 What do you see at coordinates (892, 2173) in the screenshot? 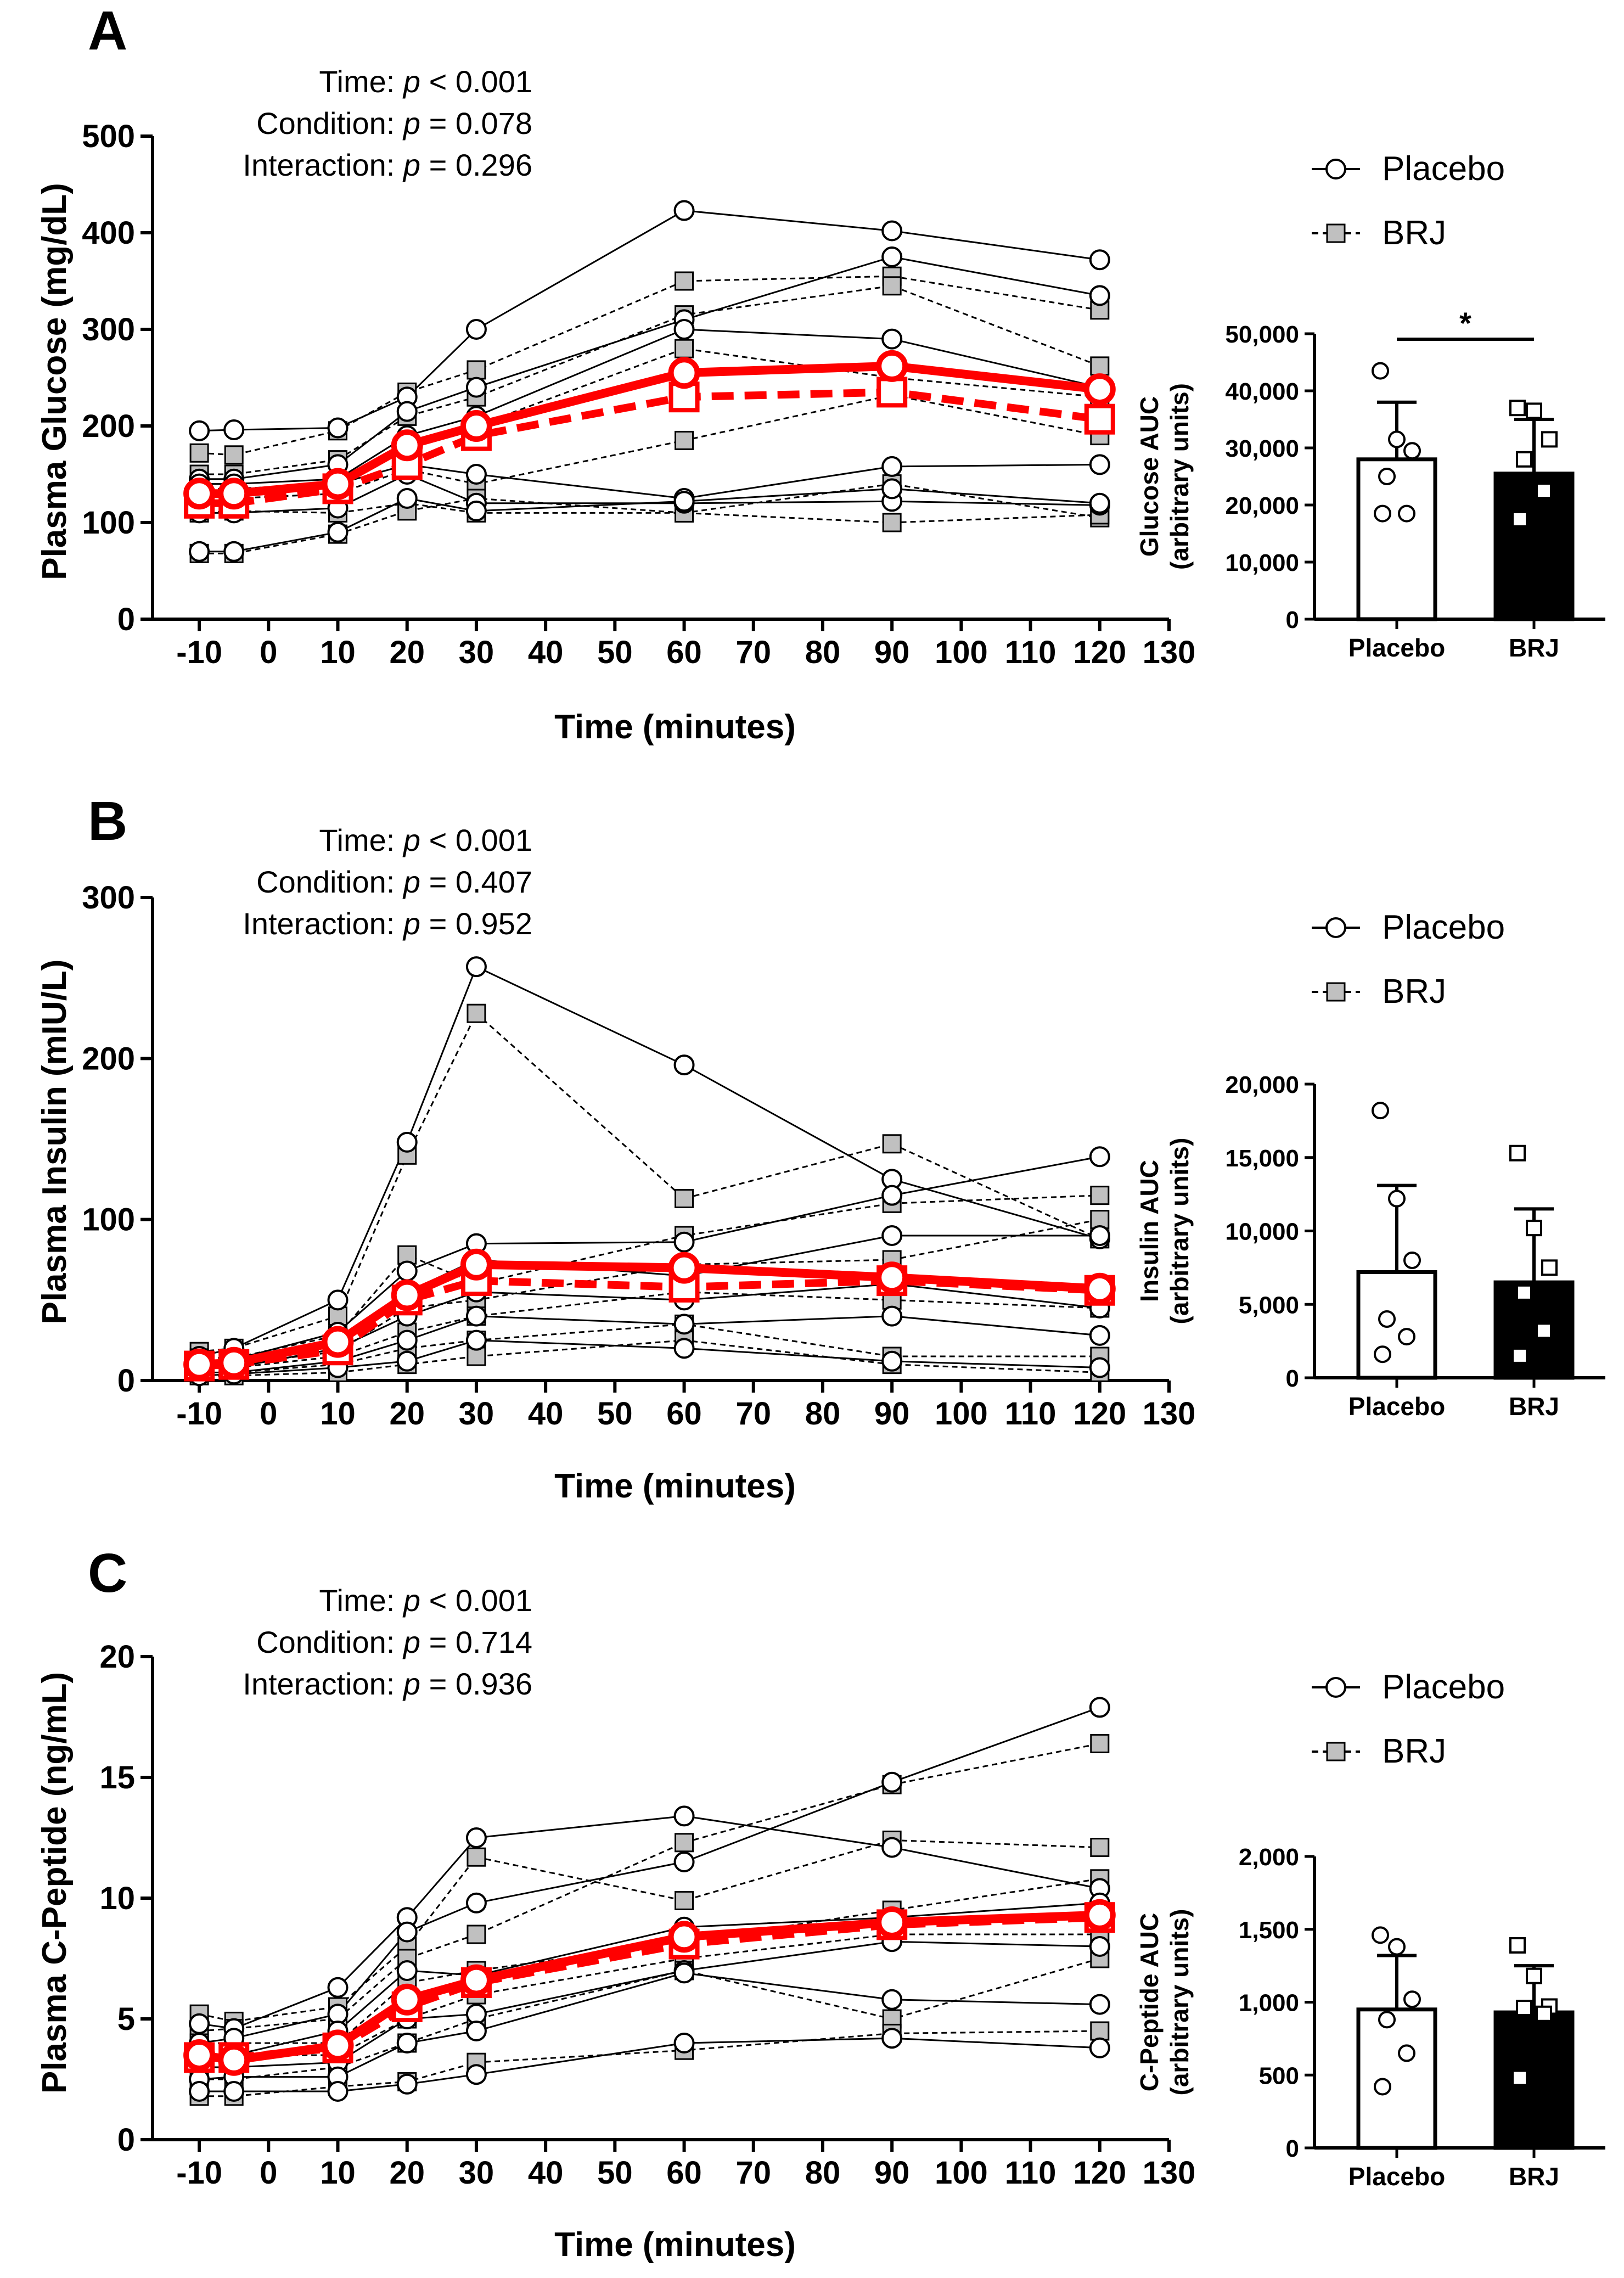
I see `panel-c-x-tick-label: 90` at bounding box center [892, 2173].